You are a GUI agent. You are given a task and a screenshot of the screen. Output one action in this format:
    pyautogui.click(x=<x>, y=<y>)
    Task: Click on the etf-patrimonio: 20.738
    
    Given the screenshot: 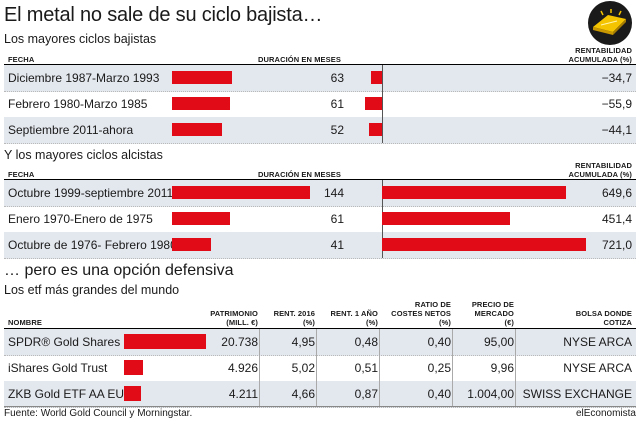 What is the action you would take?
    pyautogui.click(x=239, y=342)
    